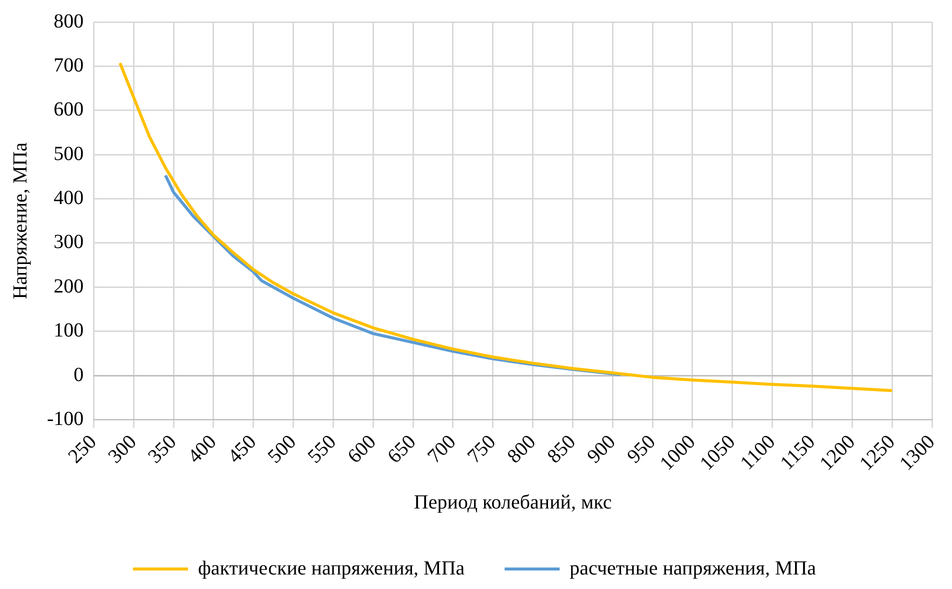  What do you see at coordinates (69, 286) in the screenshot?
I see `y-tick-label: 200` at bounding box center [69, 286].